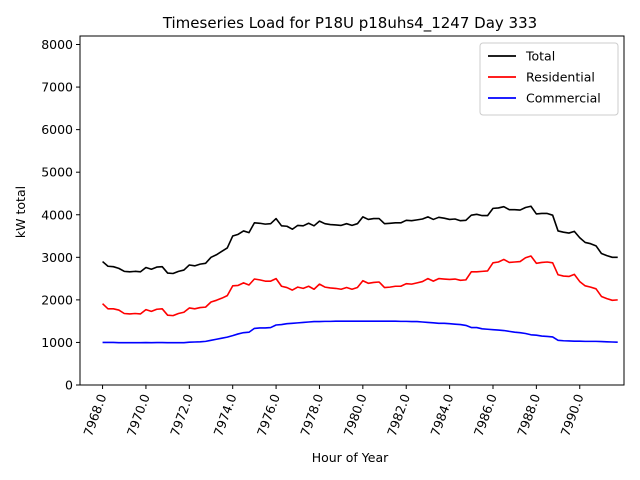 This screenshot has height=480, width=640. I want to click on series-line-total, so click(360, 240).